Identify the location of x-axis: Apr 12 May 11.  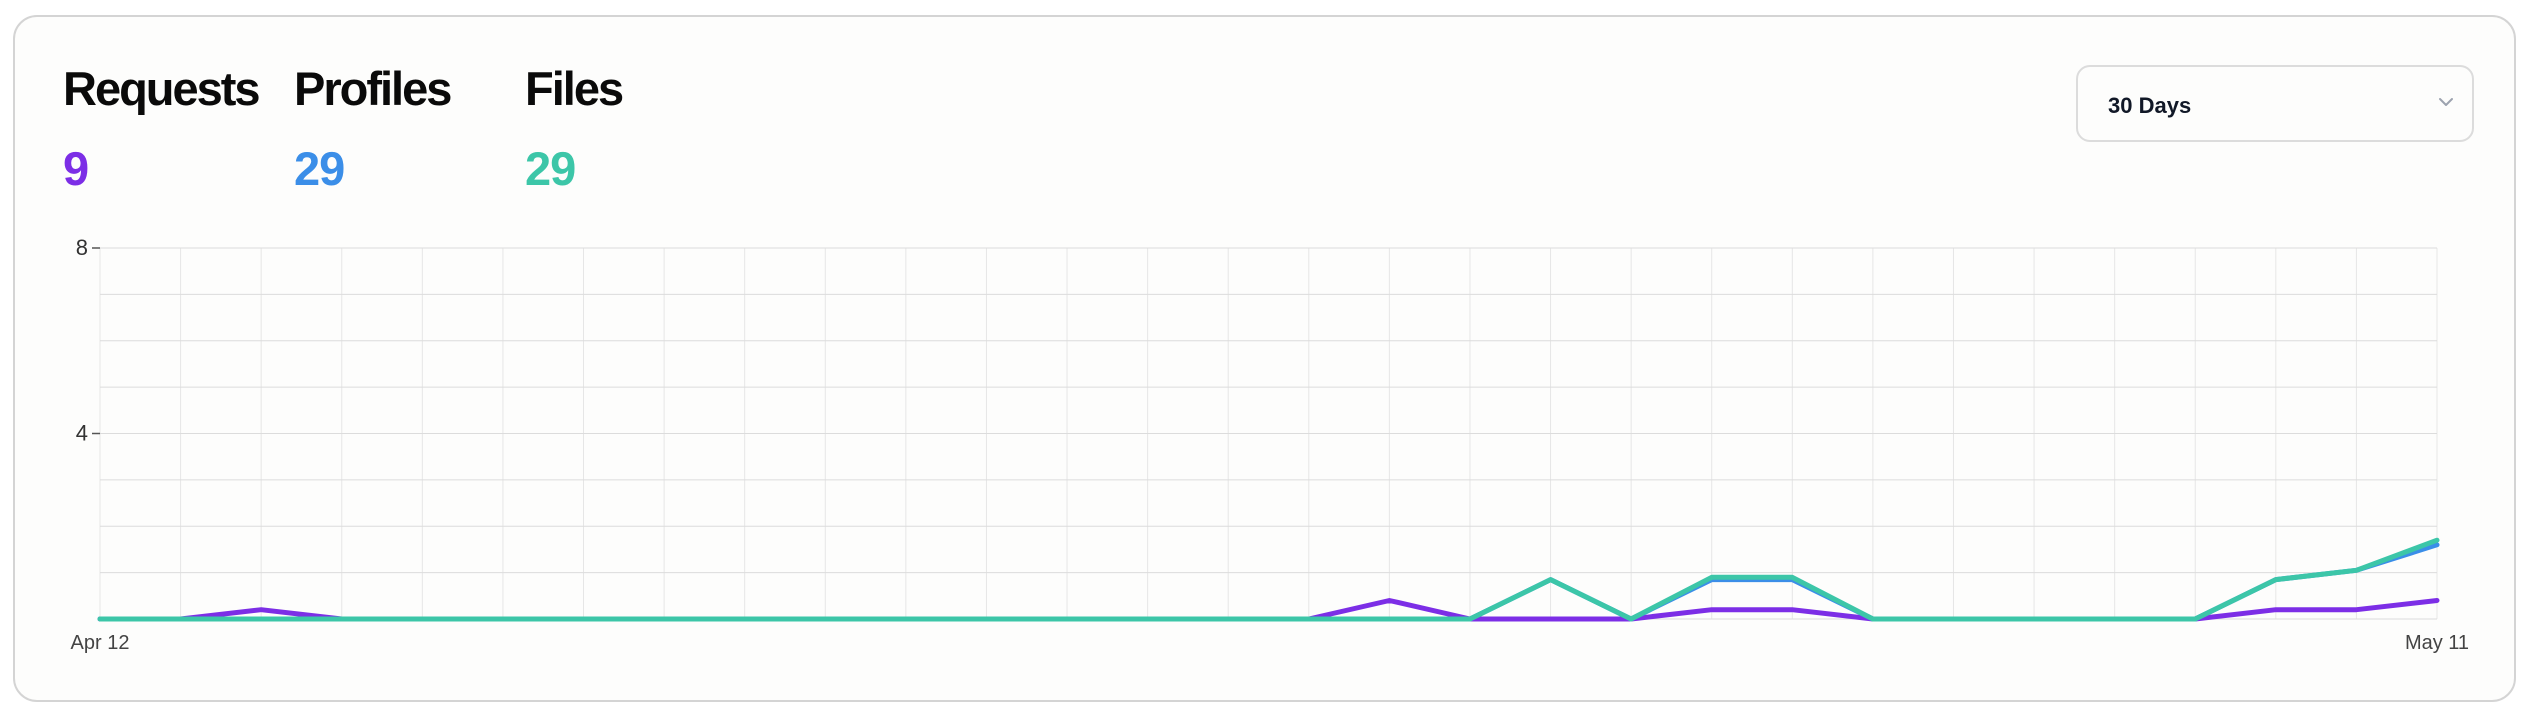
(1270, 643).